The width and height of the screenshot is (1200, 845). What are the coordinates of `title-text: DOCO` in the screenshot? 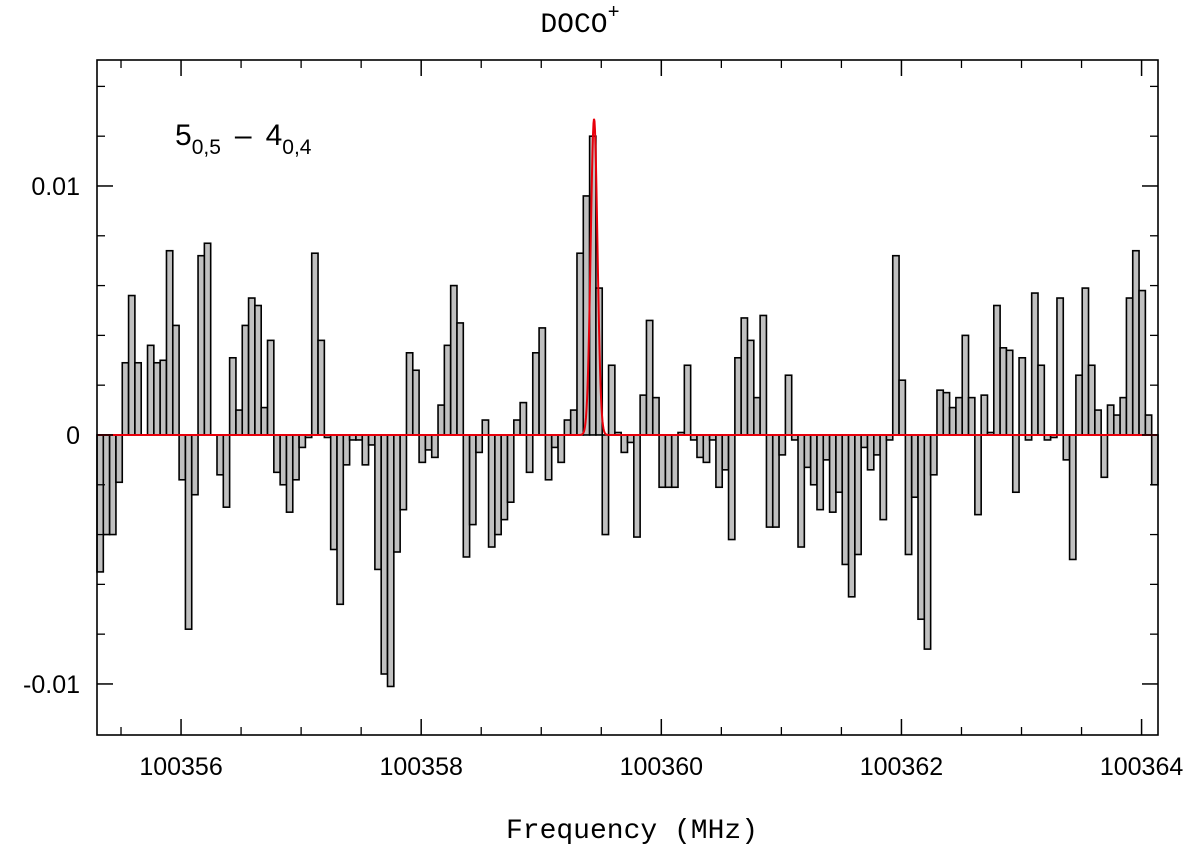 It's located at (573, 25).